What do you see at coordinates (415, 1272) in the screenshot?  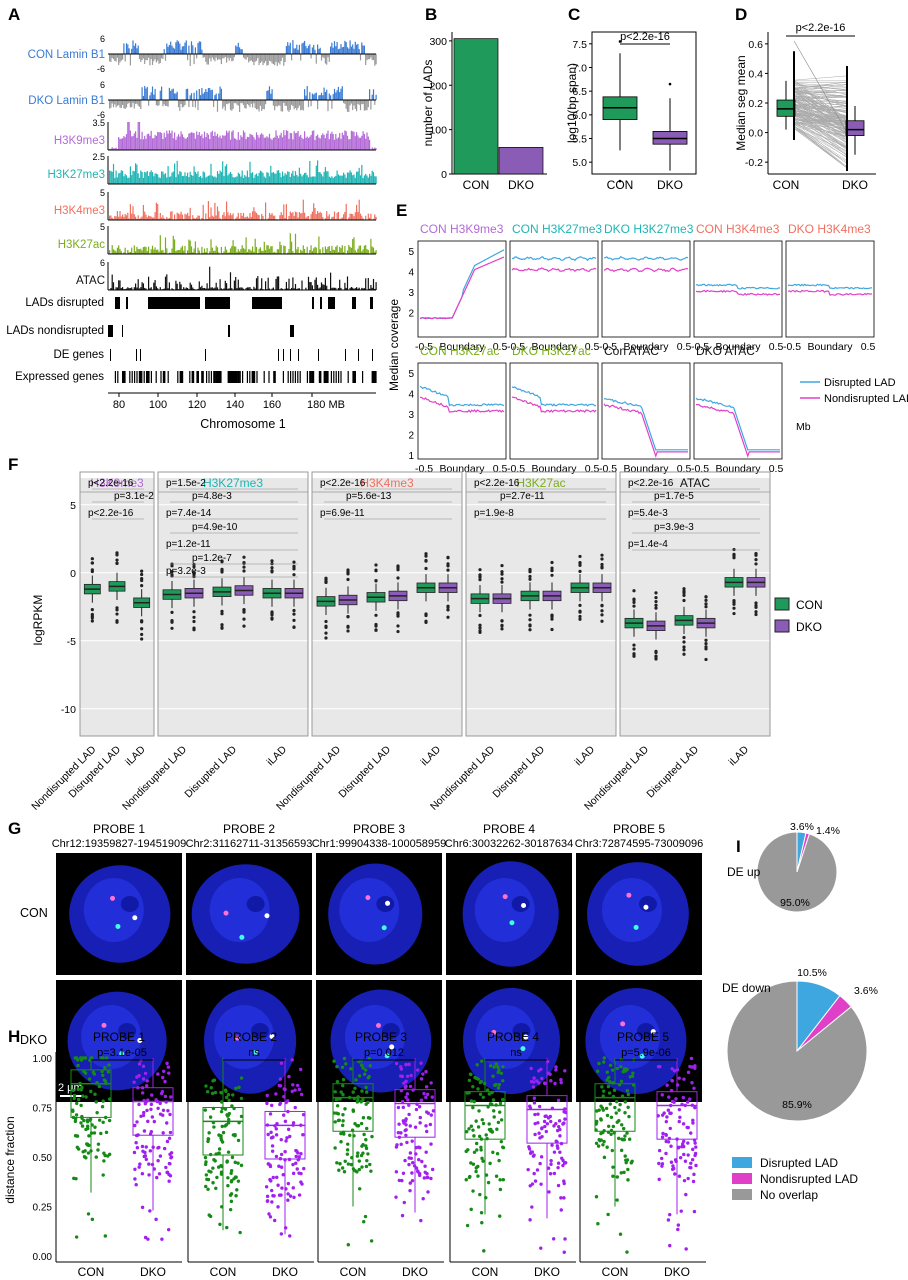 I see `x-category-label: DKO` at bounding box center [415, 1272].